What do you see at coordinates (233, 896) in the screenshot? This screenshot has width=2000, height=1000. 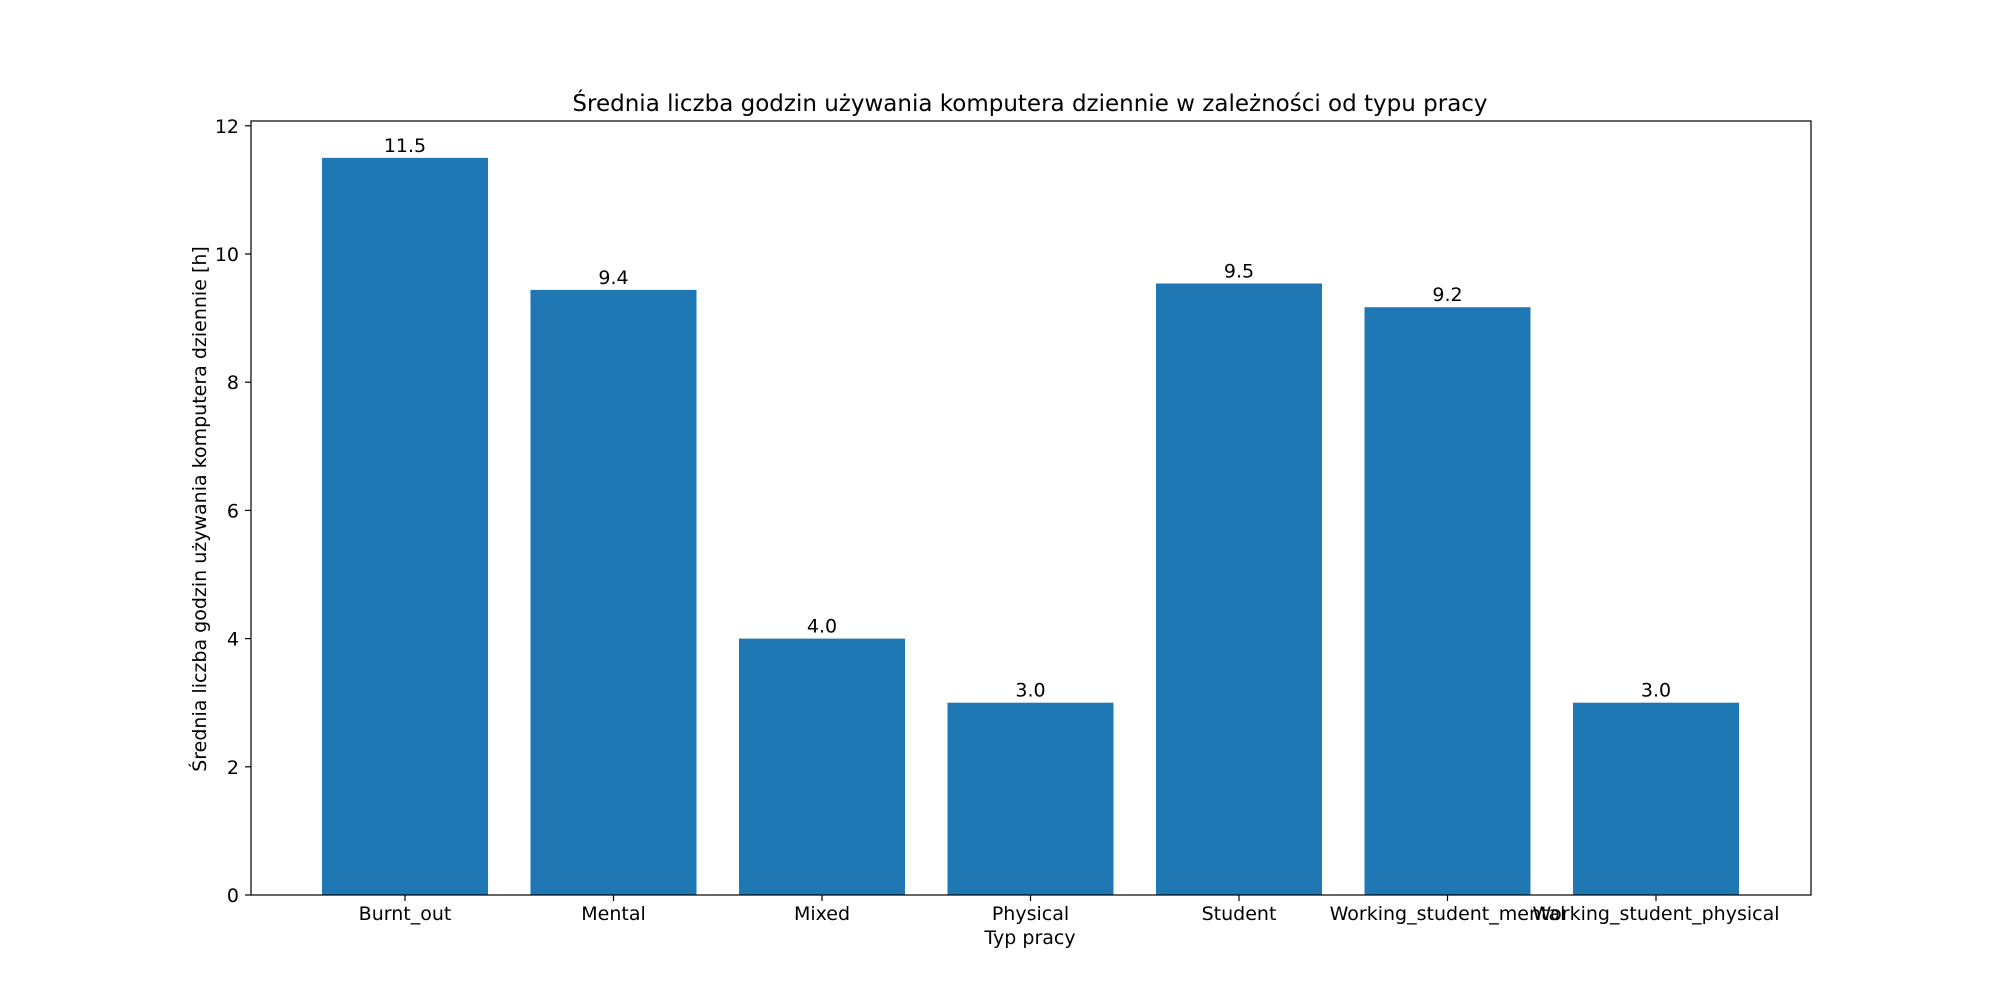 I see `y-tick-label: 0` at bounding box center [233, 896].